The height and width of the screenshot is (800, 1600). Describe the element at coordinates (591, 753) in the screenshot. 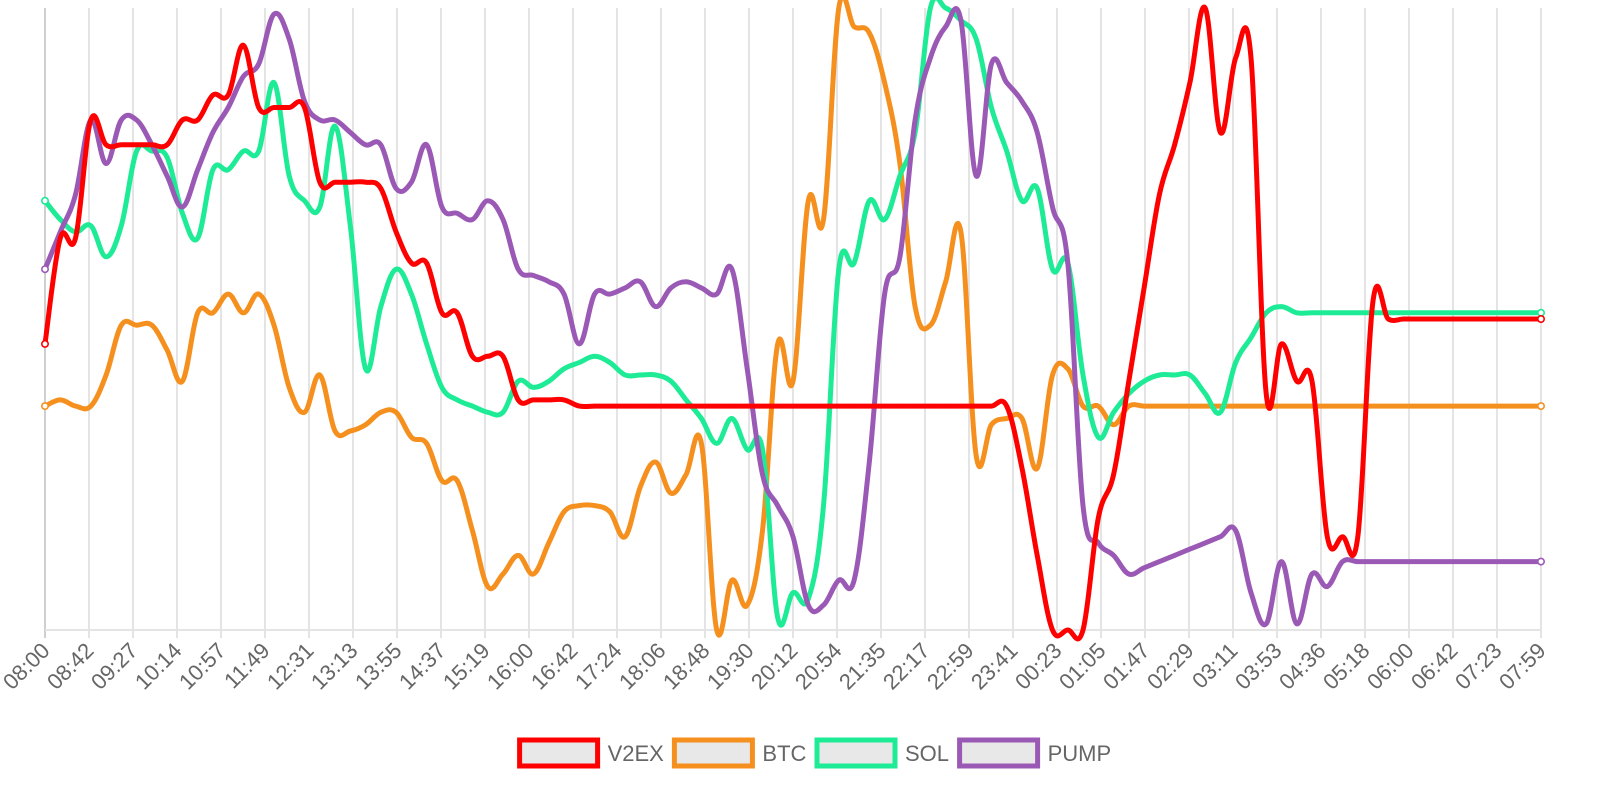

I see `legend-item-v2ex: V2EX` at that location.